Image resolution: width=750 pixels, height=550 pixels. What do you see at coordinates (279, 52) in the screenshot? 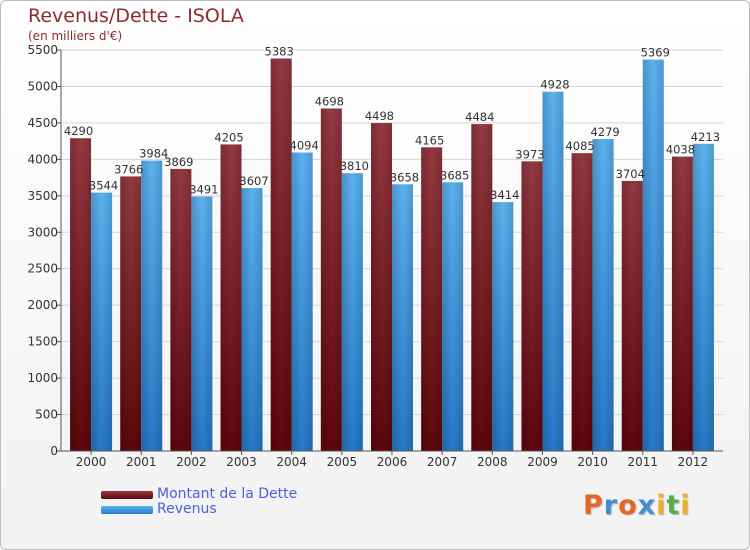
I see `data-label-dette-2004: 5383` at bounding box center [279, 52].